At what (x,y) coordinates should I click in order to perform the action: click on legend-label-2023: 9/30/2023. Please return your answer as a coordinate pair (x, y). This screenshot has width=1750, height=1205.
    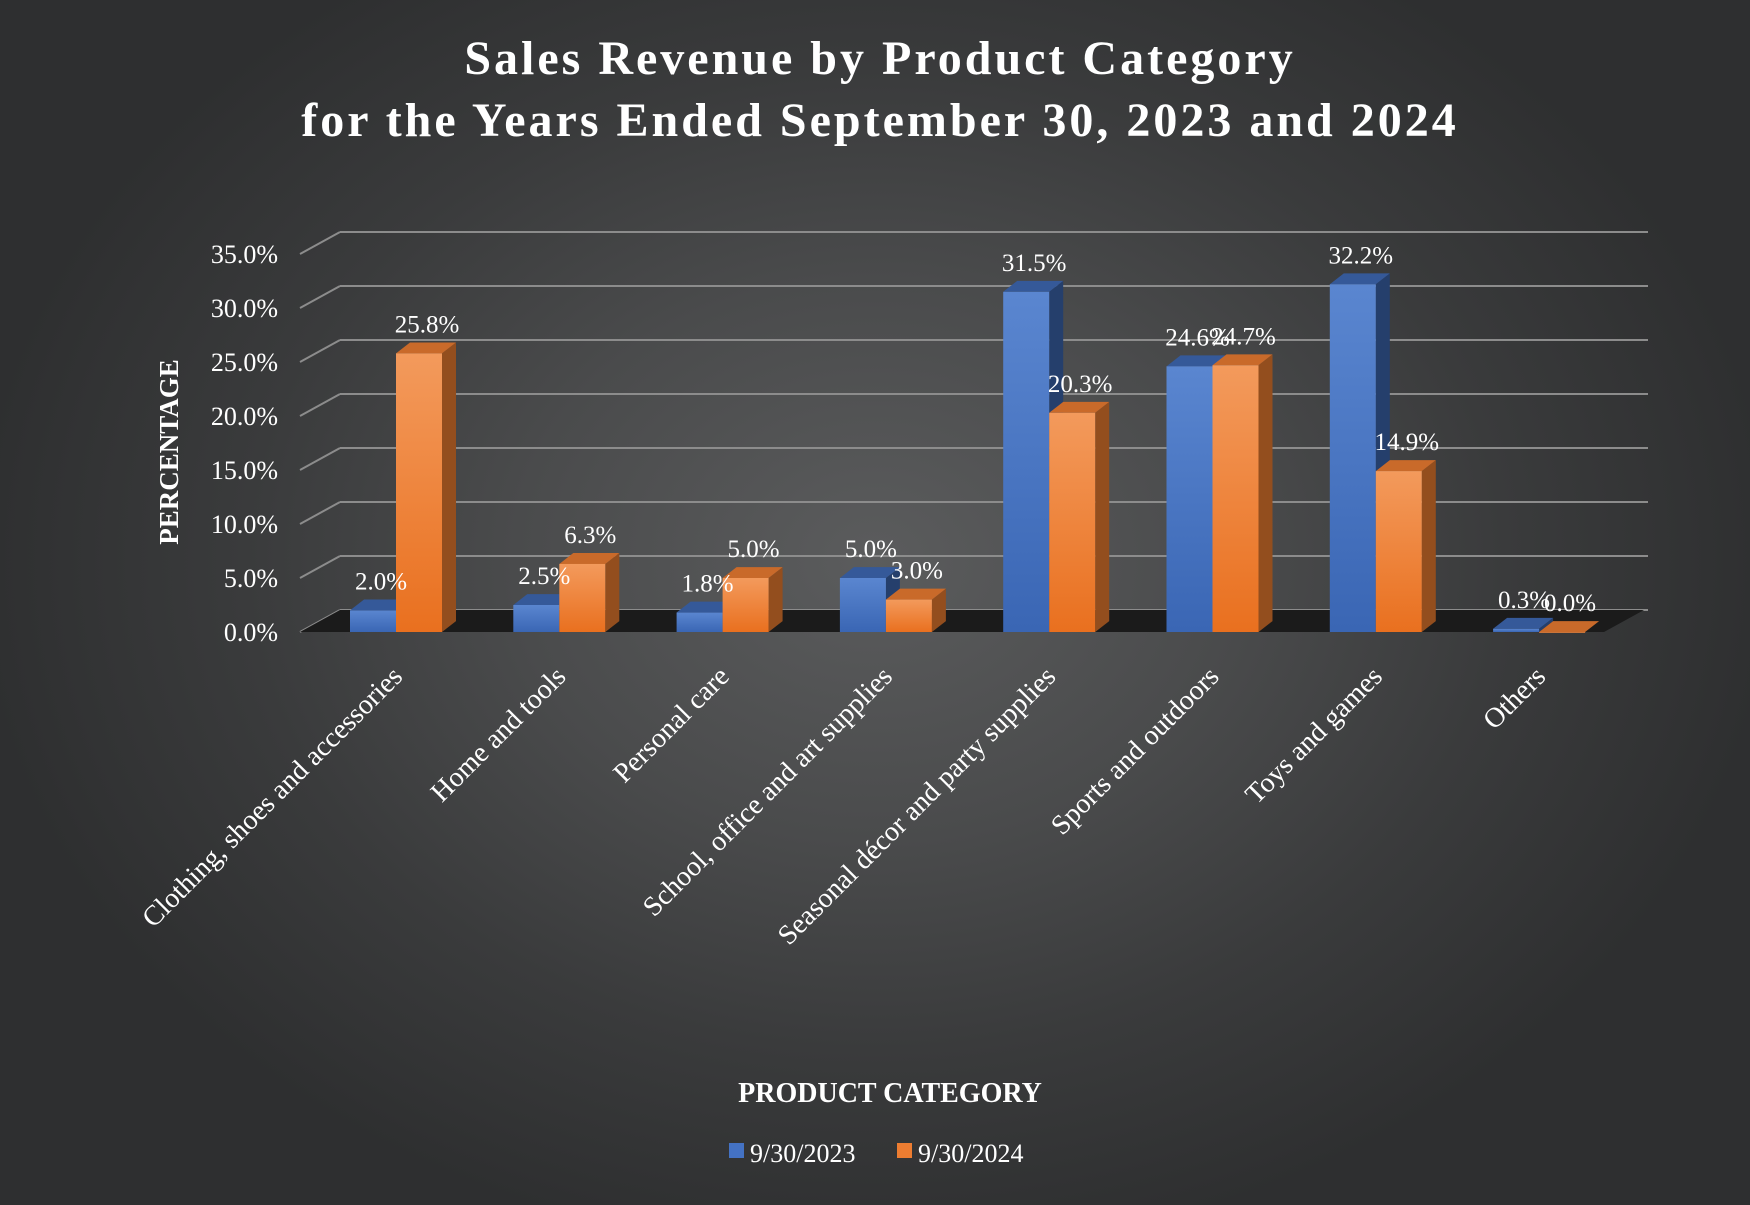
    Looking at the image, I should click on (802, 1153).